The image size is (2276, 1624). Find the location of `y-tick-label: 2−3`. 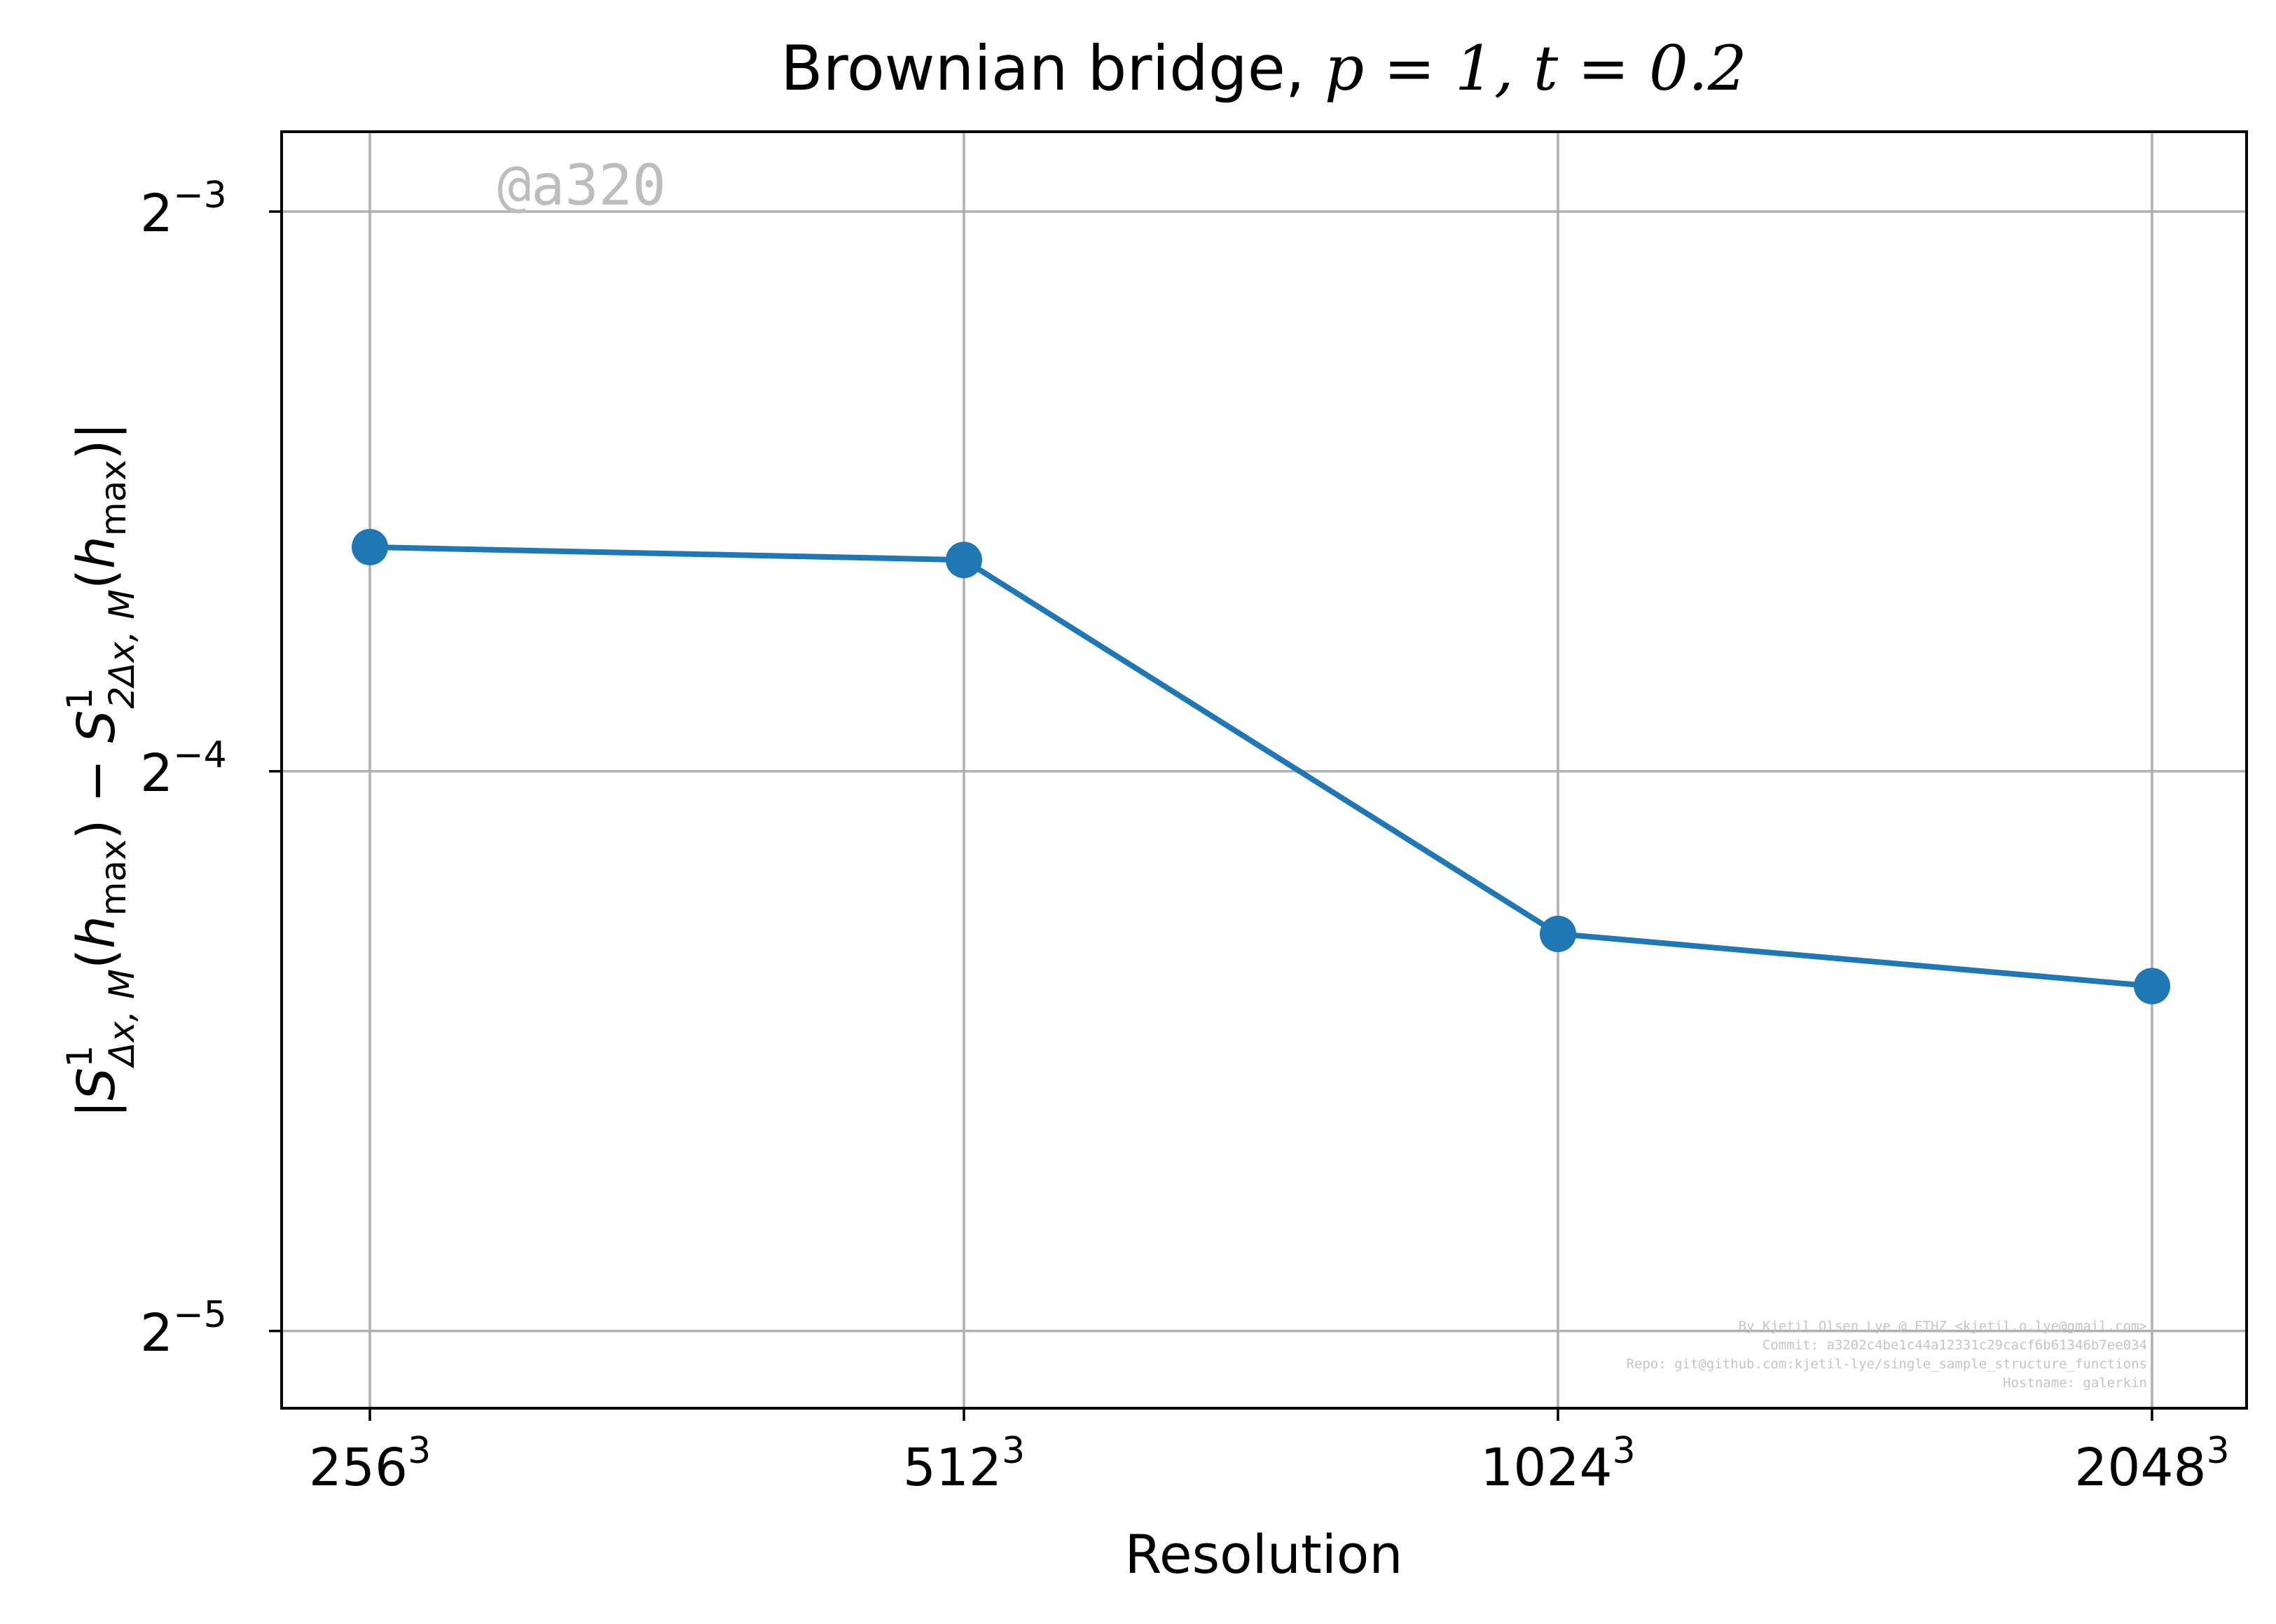

y-tick-label: 2−3 is located at coordinates (183, 209).